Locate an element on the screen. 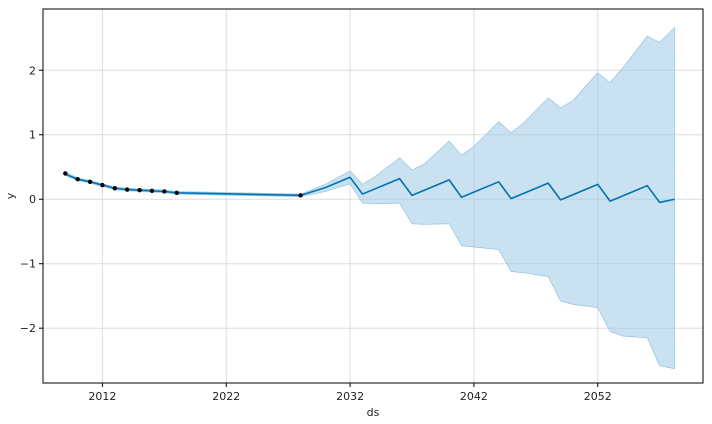 This screenshot has height=424, width=712. x-axis-ticks: 2012 2022 2032 2042 2052 is located at coordinates (350, 393).